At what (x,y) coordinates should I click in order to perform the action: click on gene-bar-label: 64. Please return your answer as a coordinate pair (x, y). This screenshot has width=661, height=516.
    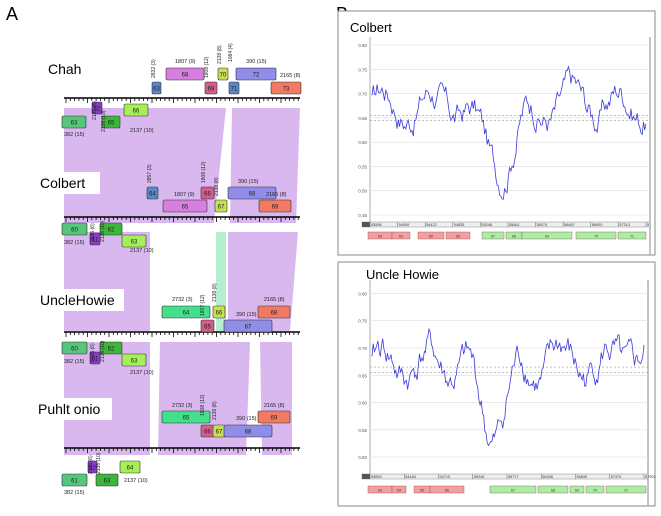
    Looking at the image, I should click on (401, 237).